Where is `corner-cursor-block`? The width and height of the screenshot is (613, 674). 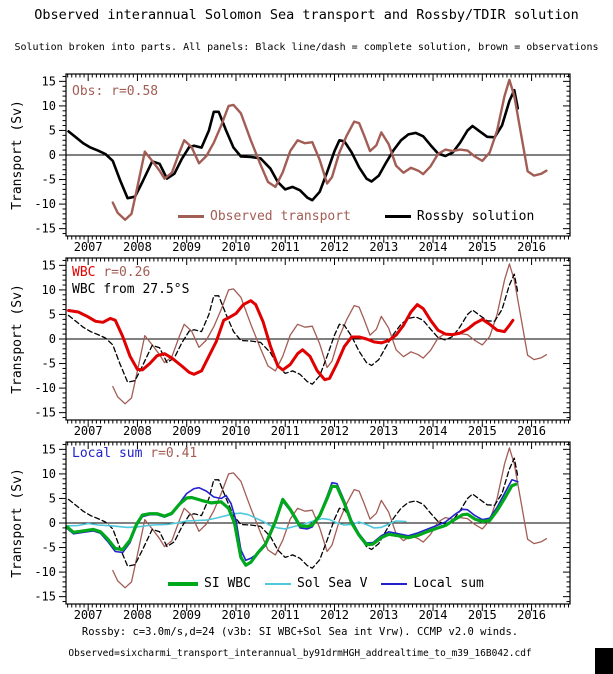
corner-cursor-block is located at coordinates (604, 661).